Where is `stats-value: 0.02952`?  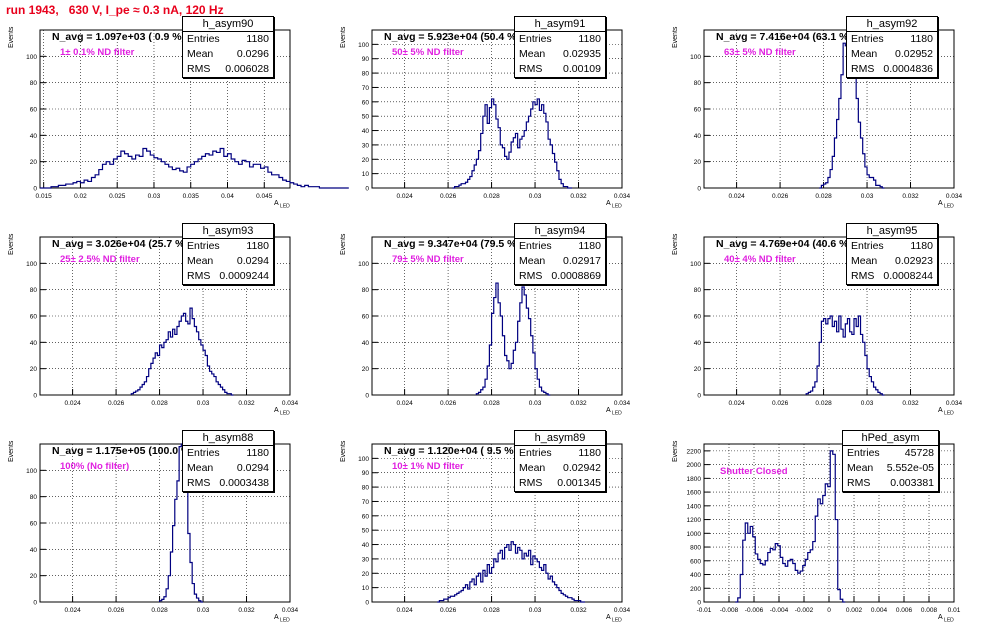 stats-value: 0.02952 is located at coordinates (914, 54).